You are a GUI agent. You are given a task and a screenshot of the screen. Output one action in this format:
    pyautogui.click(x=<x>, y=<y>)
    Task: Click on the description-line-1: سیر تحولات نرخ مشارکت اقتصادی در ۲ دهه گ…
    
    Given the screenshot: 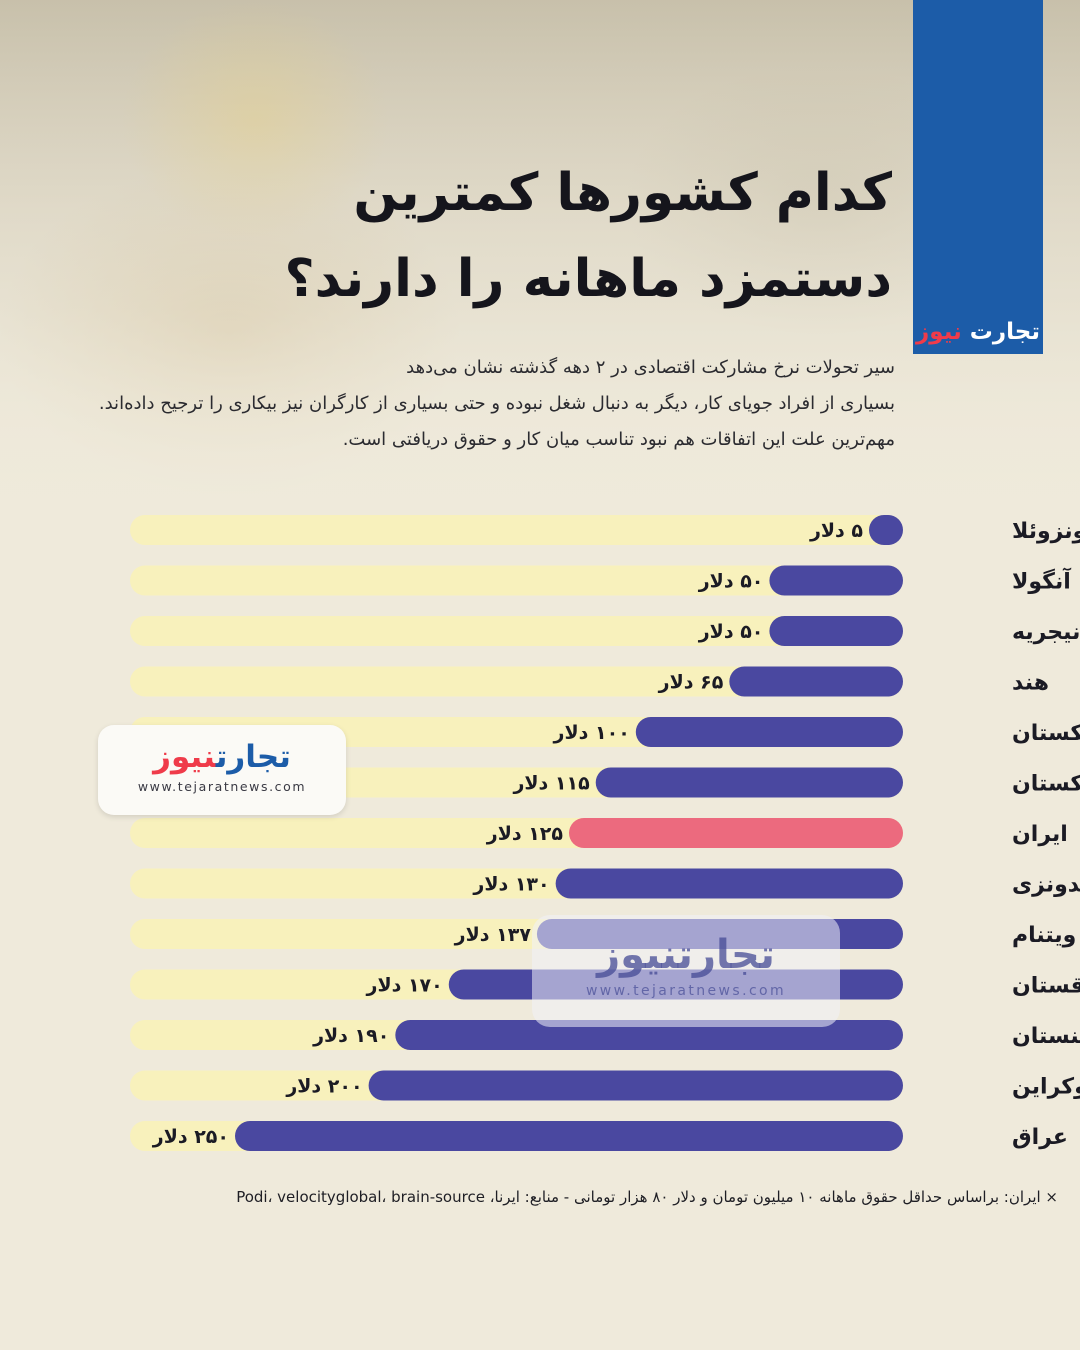 What is the action you would take?
    pyautogui.click(x=650, y=367)
    